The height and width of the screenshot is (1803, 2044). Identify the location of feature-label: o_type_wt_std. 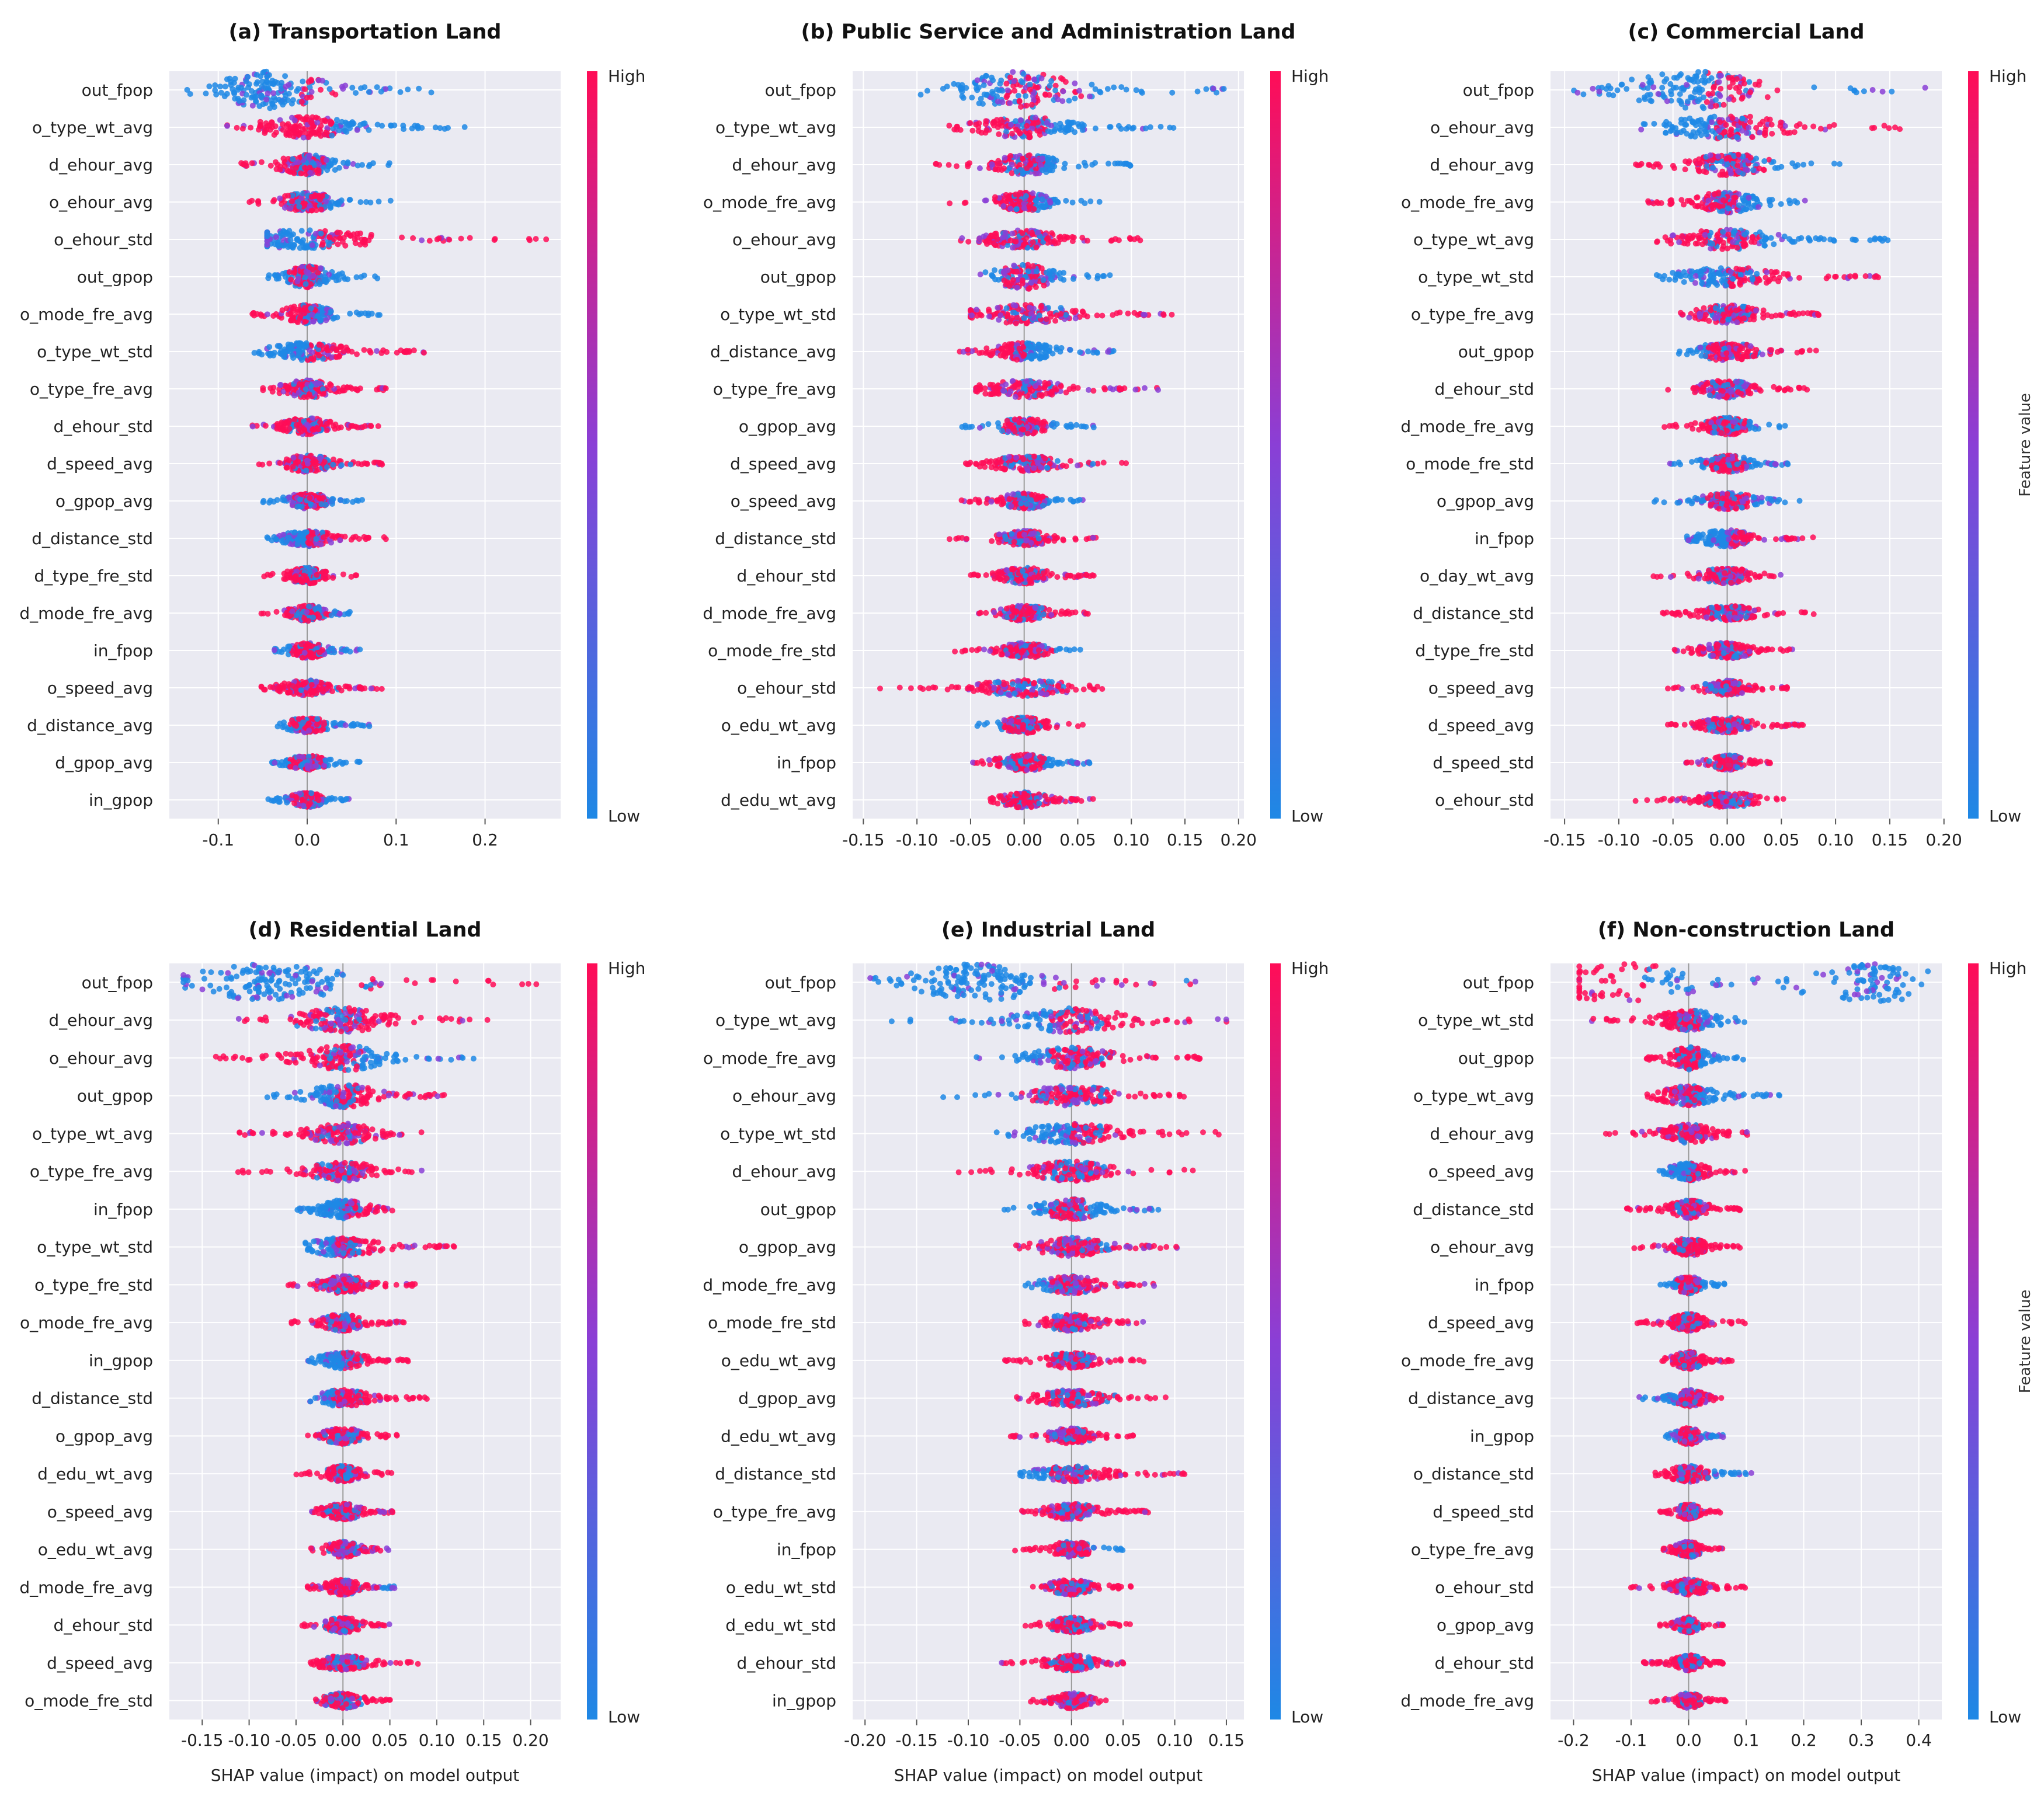
(778, 314).